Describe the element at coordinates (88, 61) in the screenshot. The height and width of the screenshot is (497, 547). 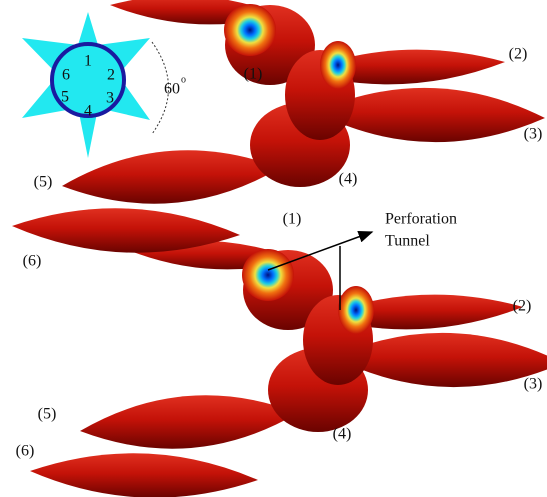
I see `inset-number: 1` at that location.